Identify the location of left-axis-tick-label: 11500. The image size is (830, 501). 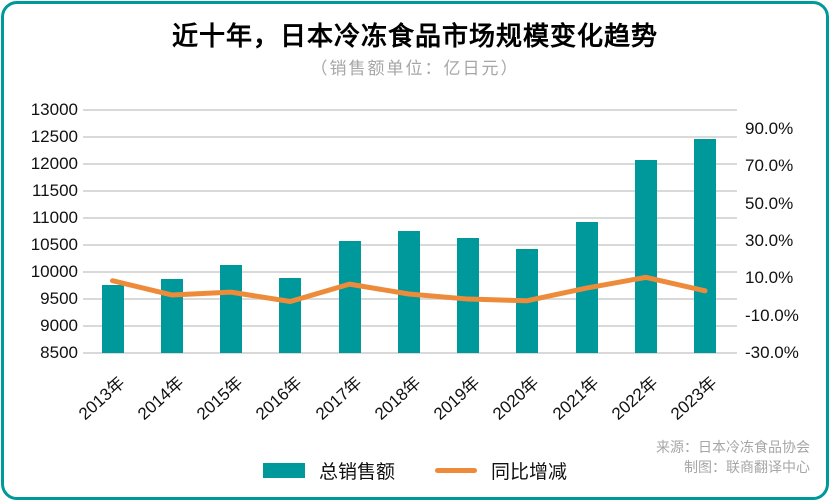
(54, 190).